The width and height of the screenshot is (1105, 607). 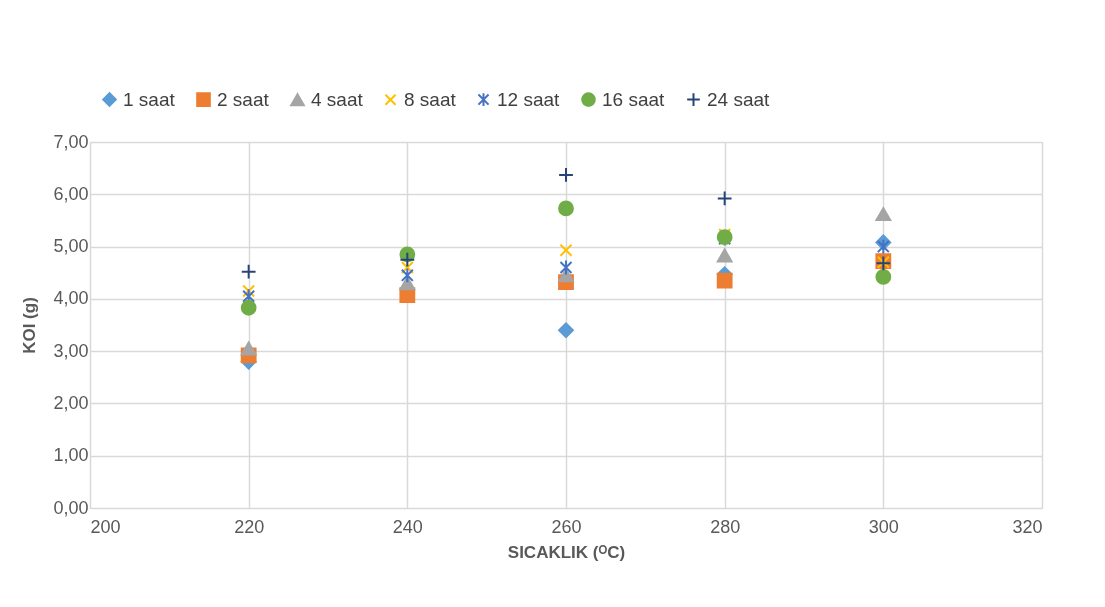 I want to click on x-tick-label: 260, so click(x=566, y=526).